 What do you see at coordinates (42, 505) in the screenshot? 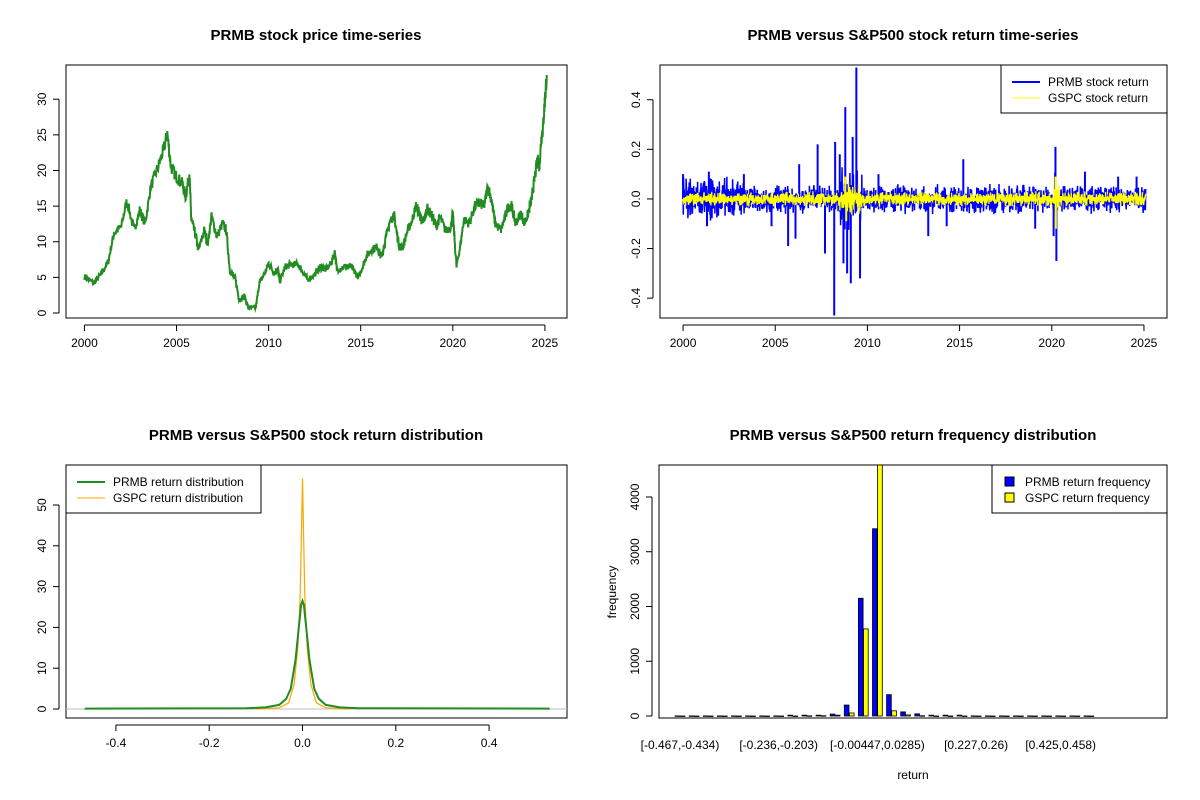
I see `y-tick-label: 50` at bounding box center [42, 505].